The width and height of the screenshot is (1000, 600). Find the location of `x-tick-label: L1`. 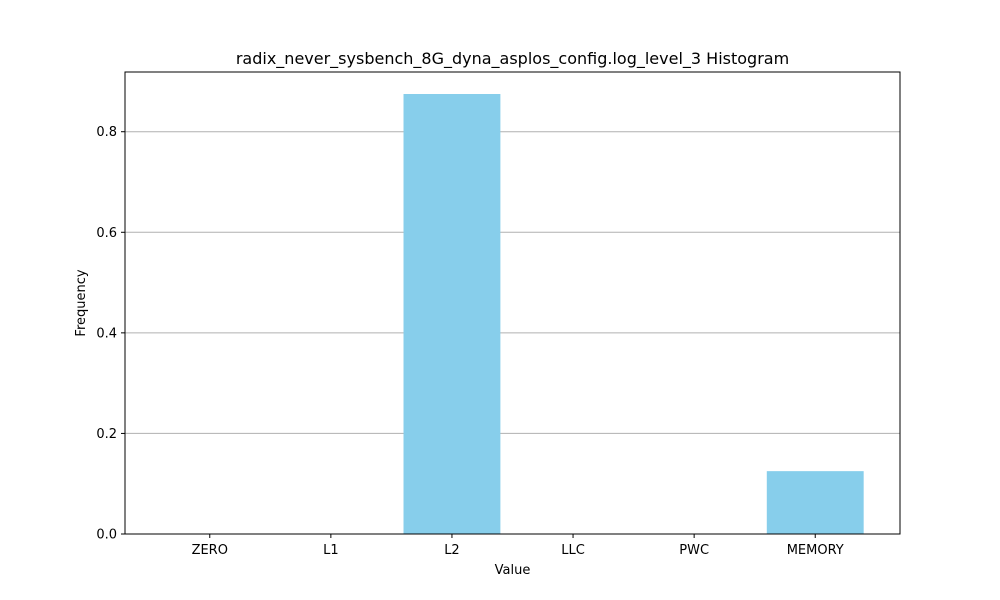

x-tick-label: L1 is located at coordinates (331, 550).